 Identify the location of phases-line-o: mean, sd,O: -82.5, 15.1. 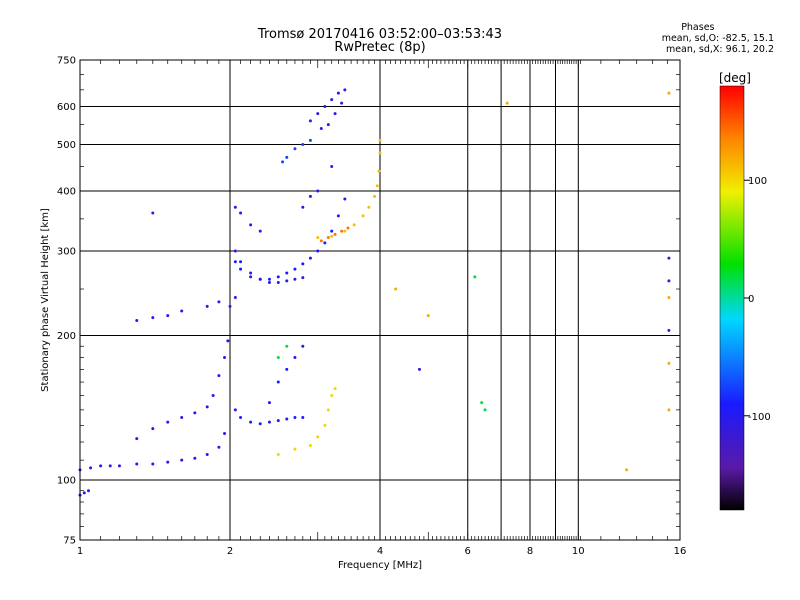
(717, 38).